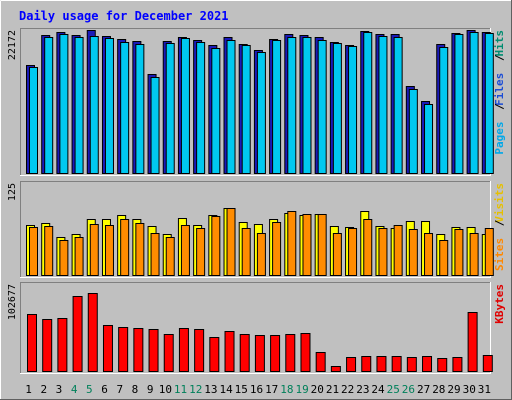 The height and width of the screenshot is (400, 512). I want to click on panel-side-legend: Visits / Sites, so click(499, 227).